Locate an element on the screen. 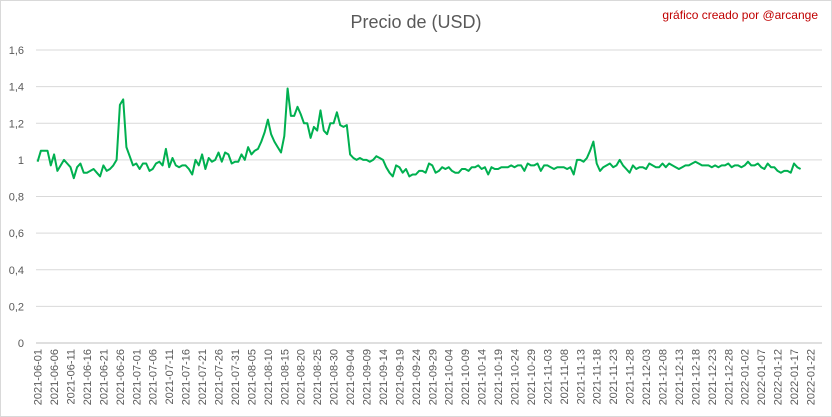  x-tick-label: 2021-07-31 is located at coordinates (236, 377).